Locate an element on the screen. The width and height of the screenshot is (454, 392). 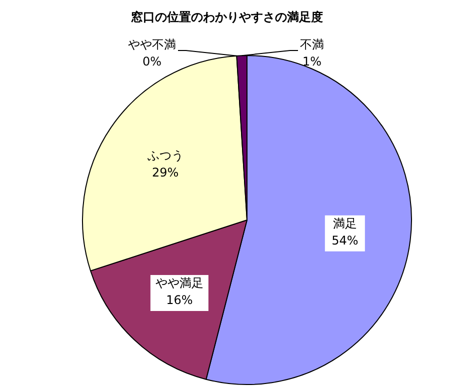
slice-label: ふつう is located at coordinates (165, 155).